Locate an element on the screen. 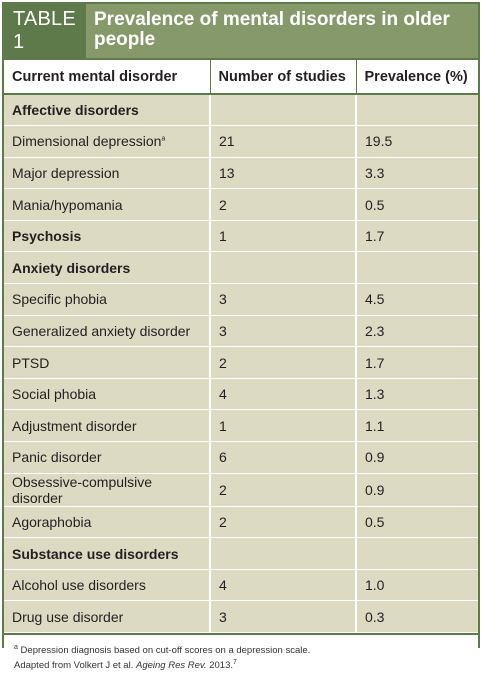  category-row: Anxiety disorders is located at coordinates (241, 268).